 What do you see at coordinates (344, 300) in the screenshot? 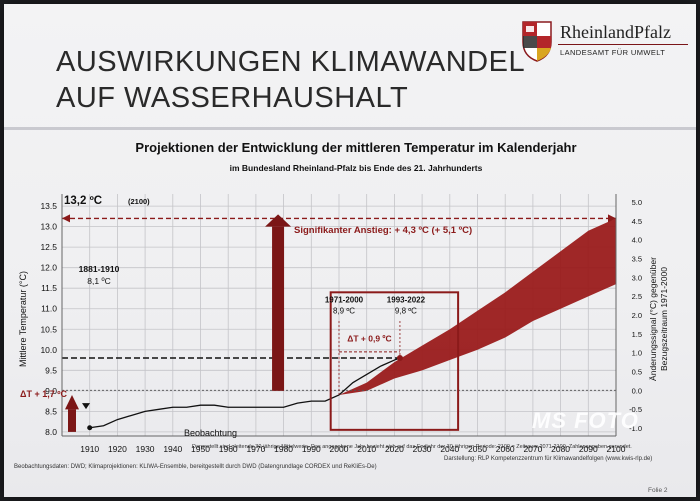
I see `p2-label: 1971-2000` at bounding box center [344, 300].